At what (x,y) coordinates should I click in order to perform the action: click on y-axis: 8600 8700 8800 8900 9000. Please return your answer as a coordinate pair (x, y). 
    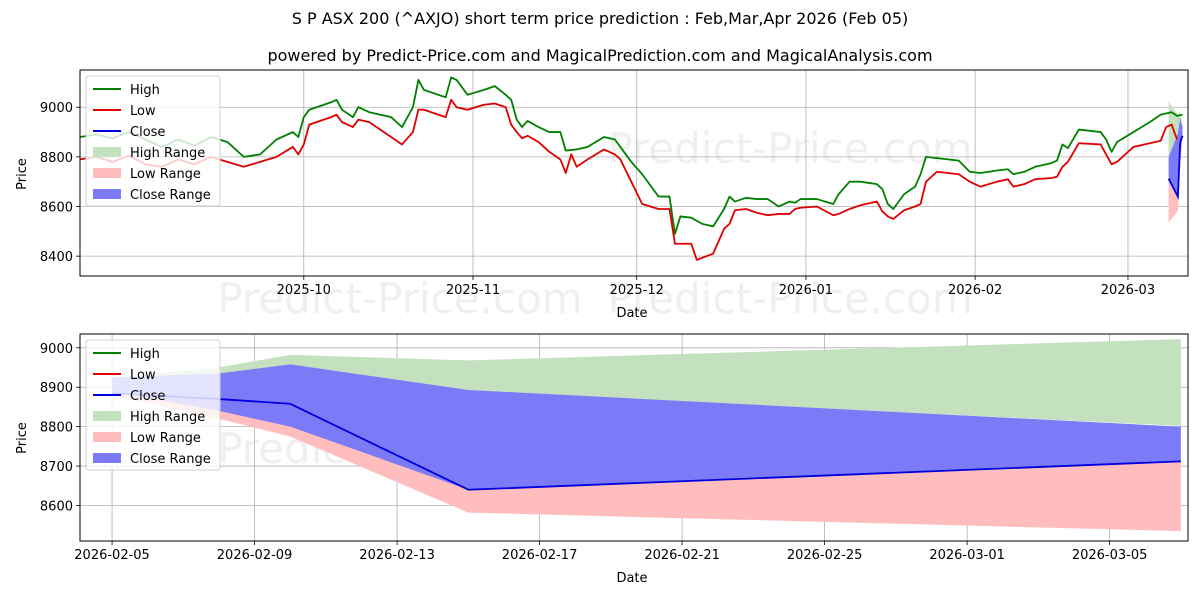
    Looking at the image, I should click on (60, 428).